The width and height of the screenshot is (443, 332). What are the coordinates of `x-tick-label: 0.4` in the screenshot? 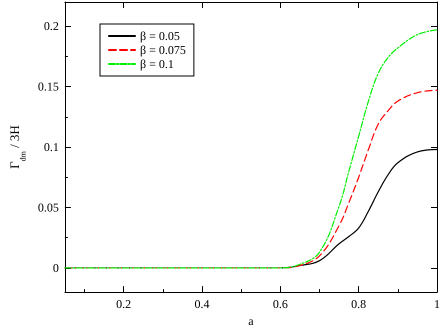 It's located at (202, 304).